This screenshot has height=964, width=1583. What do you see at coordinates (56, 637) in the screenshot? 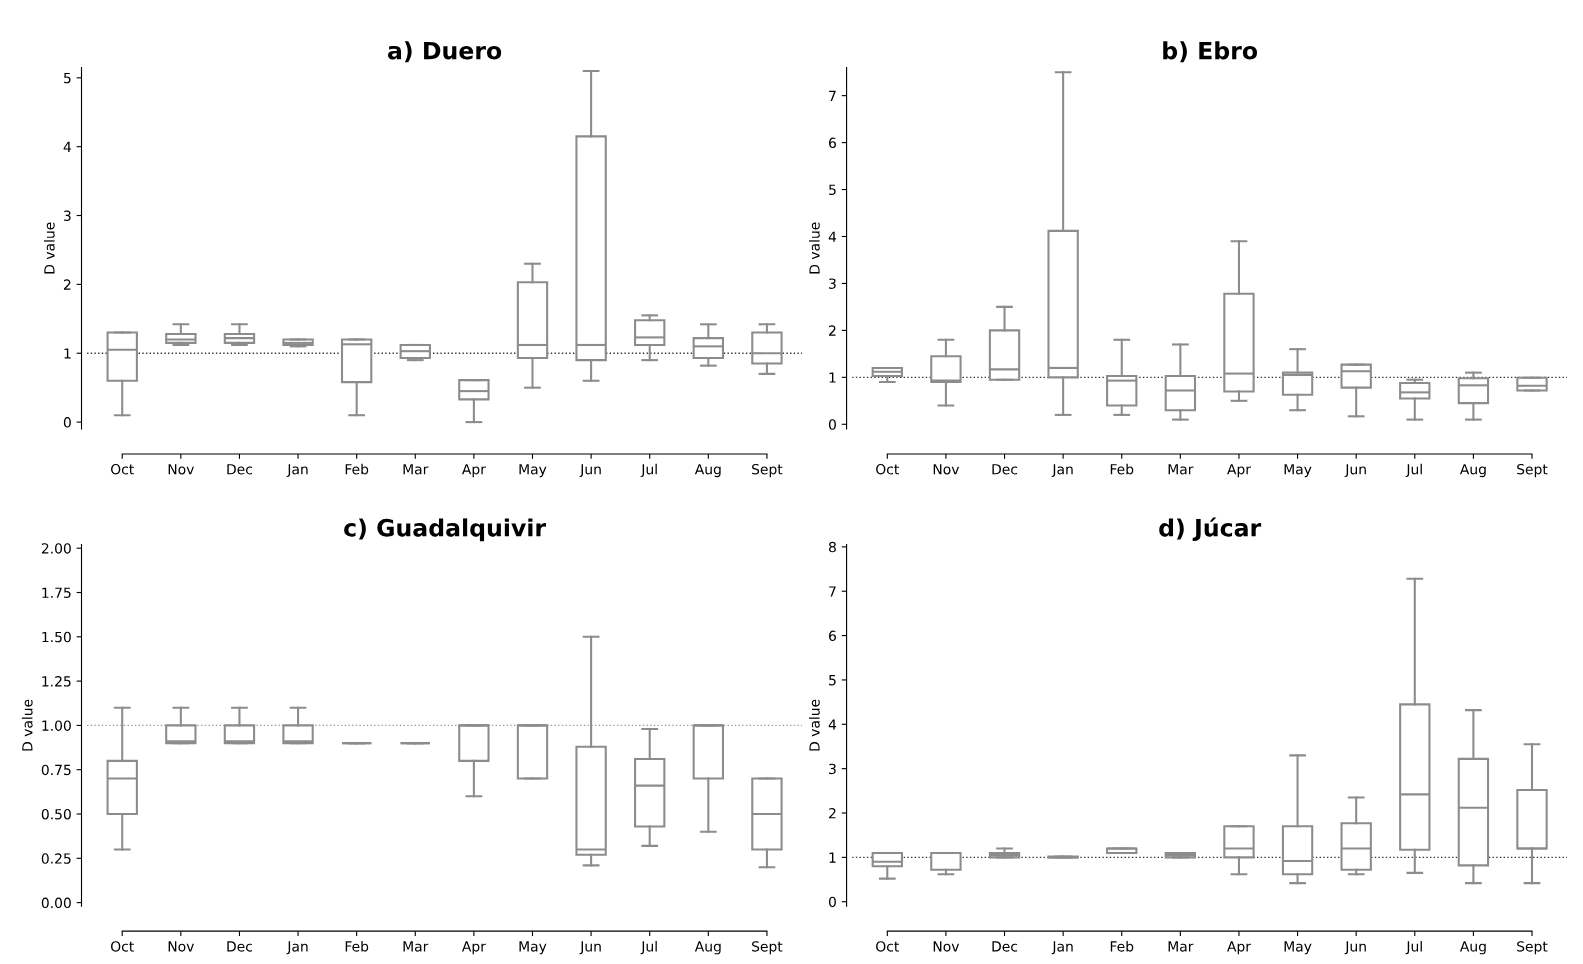
I see `y-tick-label: 1.50` at bounding box center [56, 637].